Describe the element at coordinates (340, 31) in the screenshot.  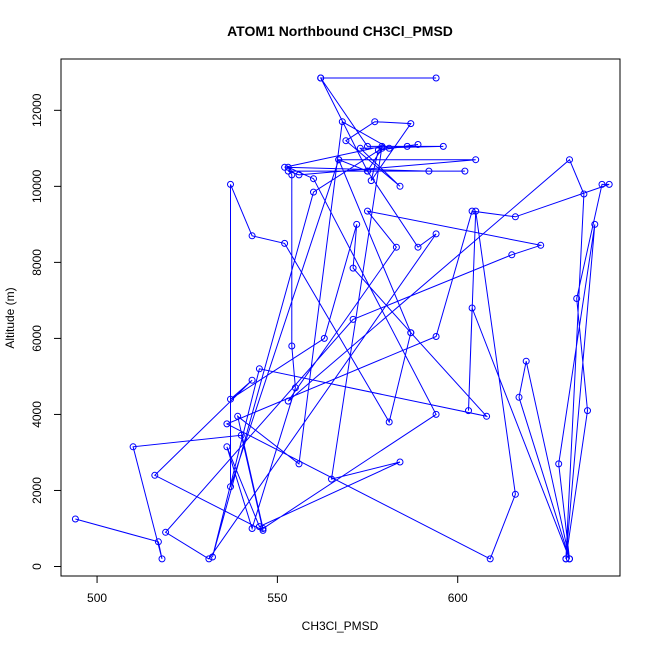
I see `chart-title: ATOM1 Northbound CH3Cl_PMSD` at that location.